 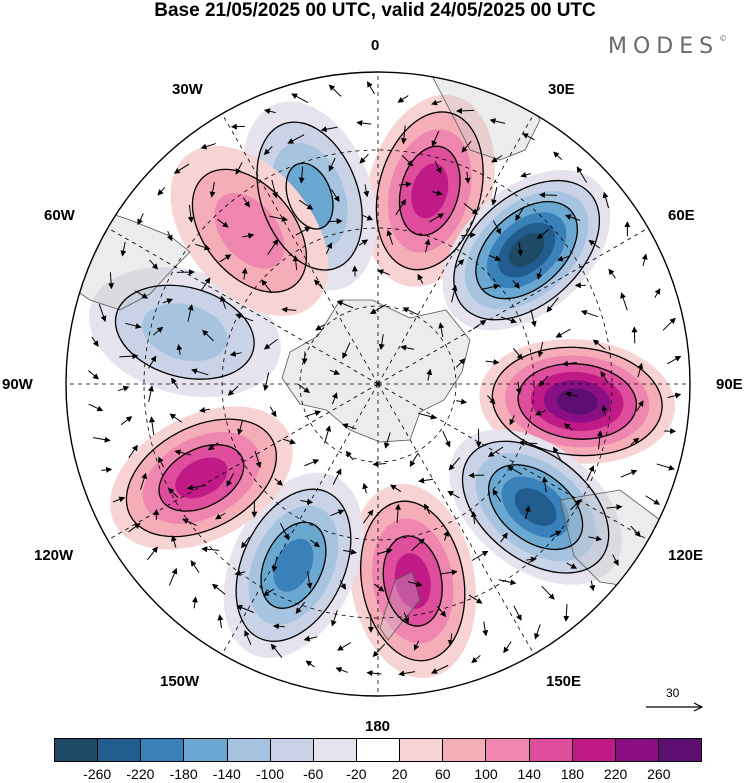 What do you see at coordinates (686, 555) in the screenshot?
I see `lon-label-120e: 120E` at bounding box center [686, 555].